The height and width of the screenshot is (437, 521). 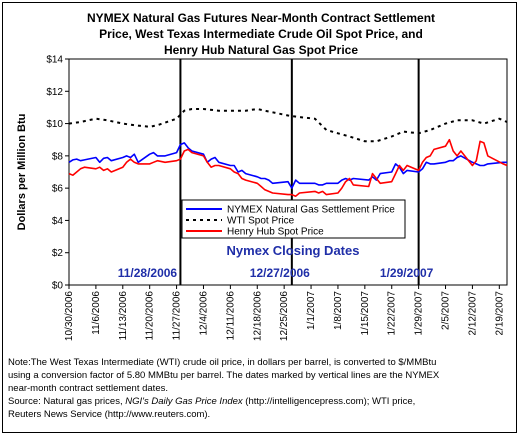 I want to click on closing-dates-annotation: Nymex Closing Dates, so click(x=293, y=250).